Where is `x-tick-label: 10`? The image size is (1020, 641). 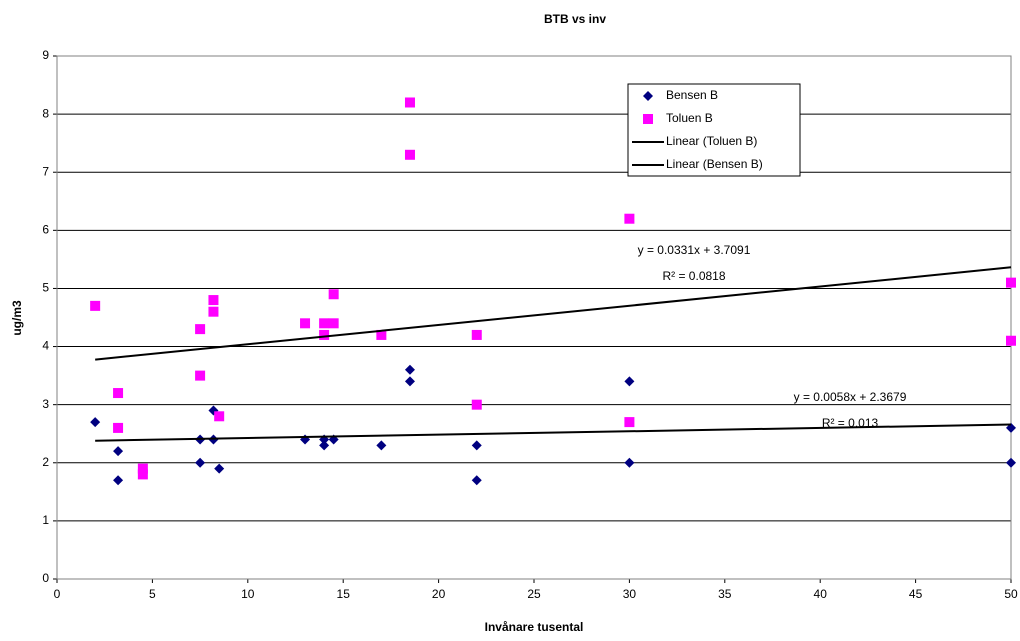 x-tick-label: 10 is located at coordinates (248, 594).